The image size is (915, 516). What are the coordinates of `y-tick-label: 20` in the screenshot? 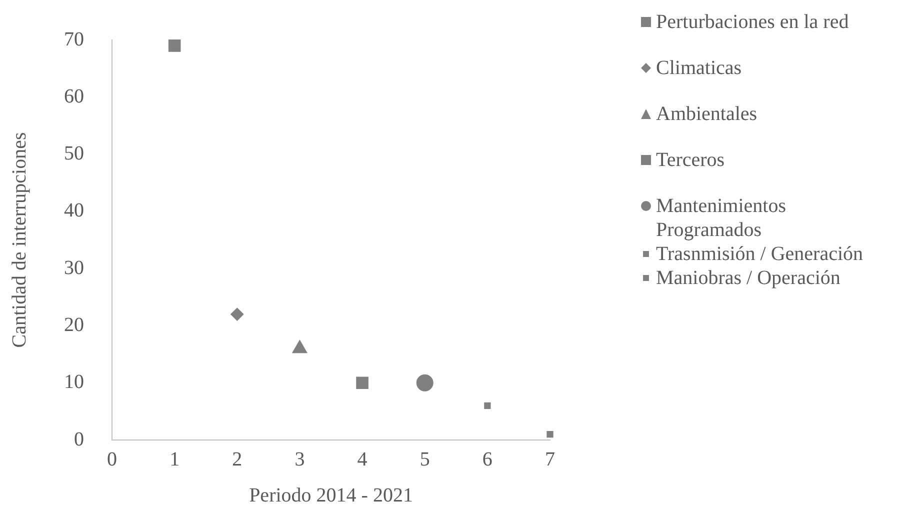 It's located at (74, 325).